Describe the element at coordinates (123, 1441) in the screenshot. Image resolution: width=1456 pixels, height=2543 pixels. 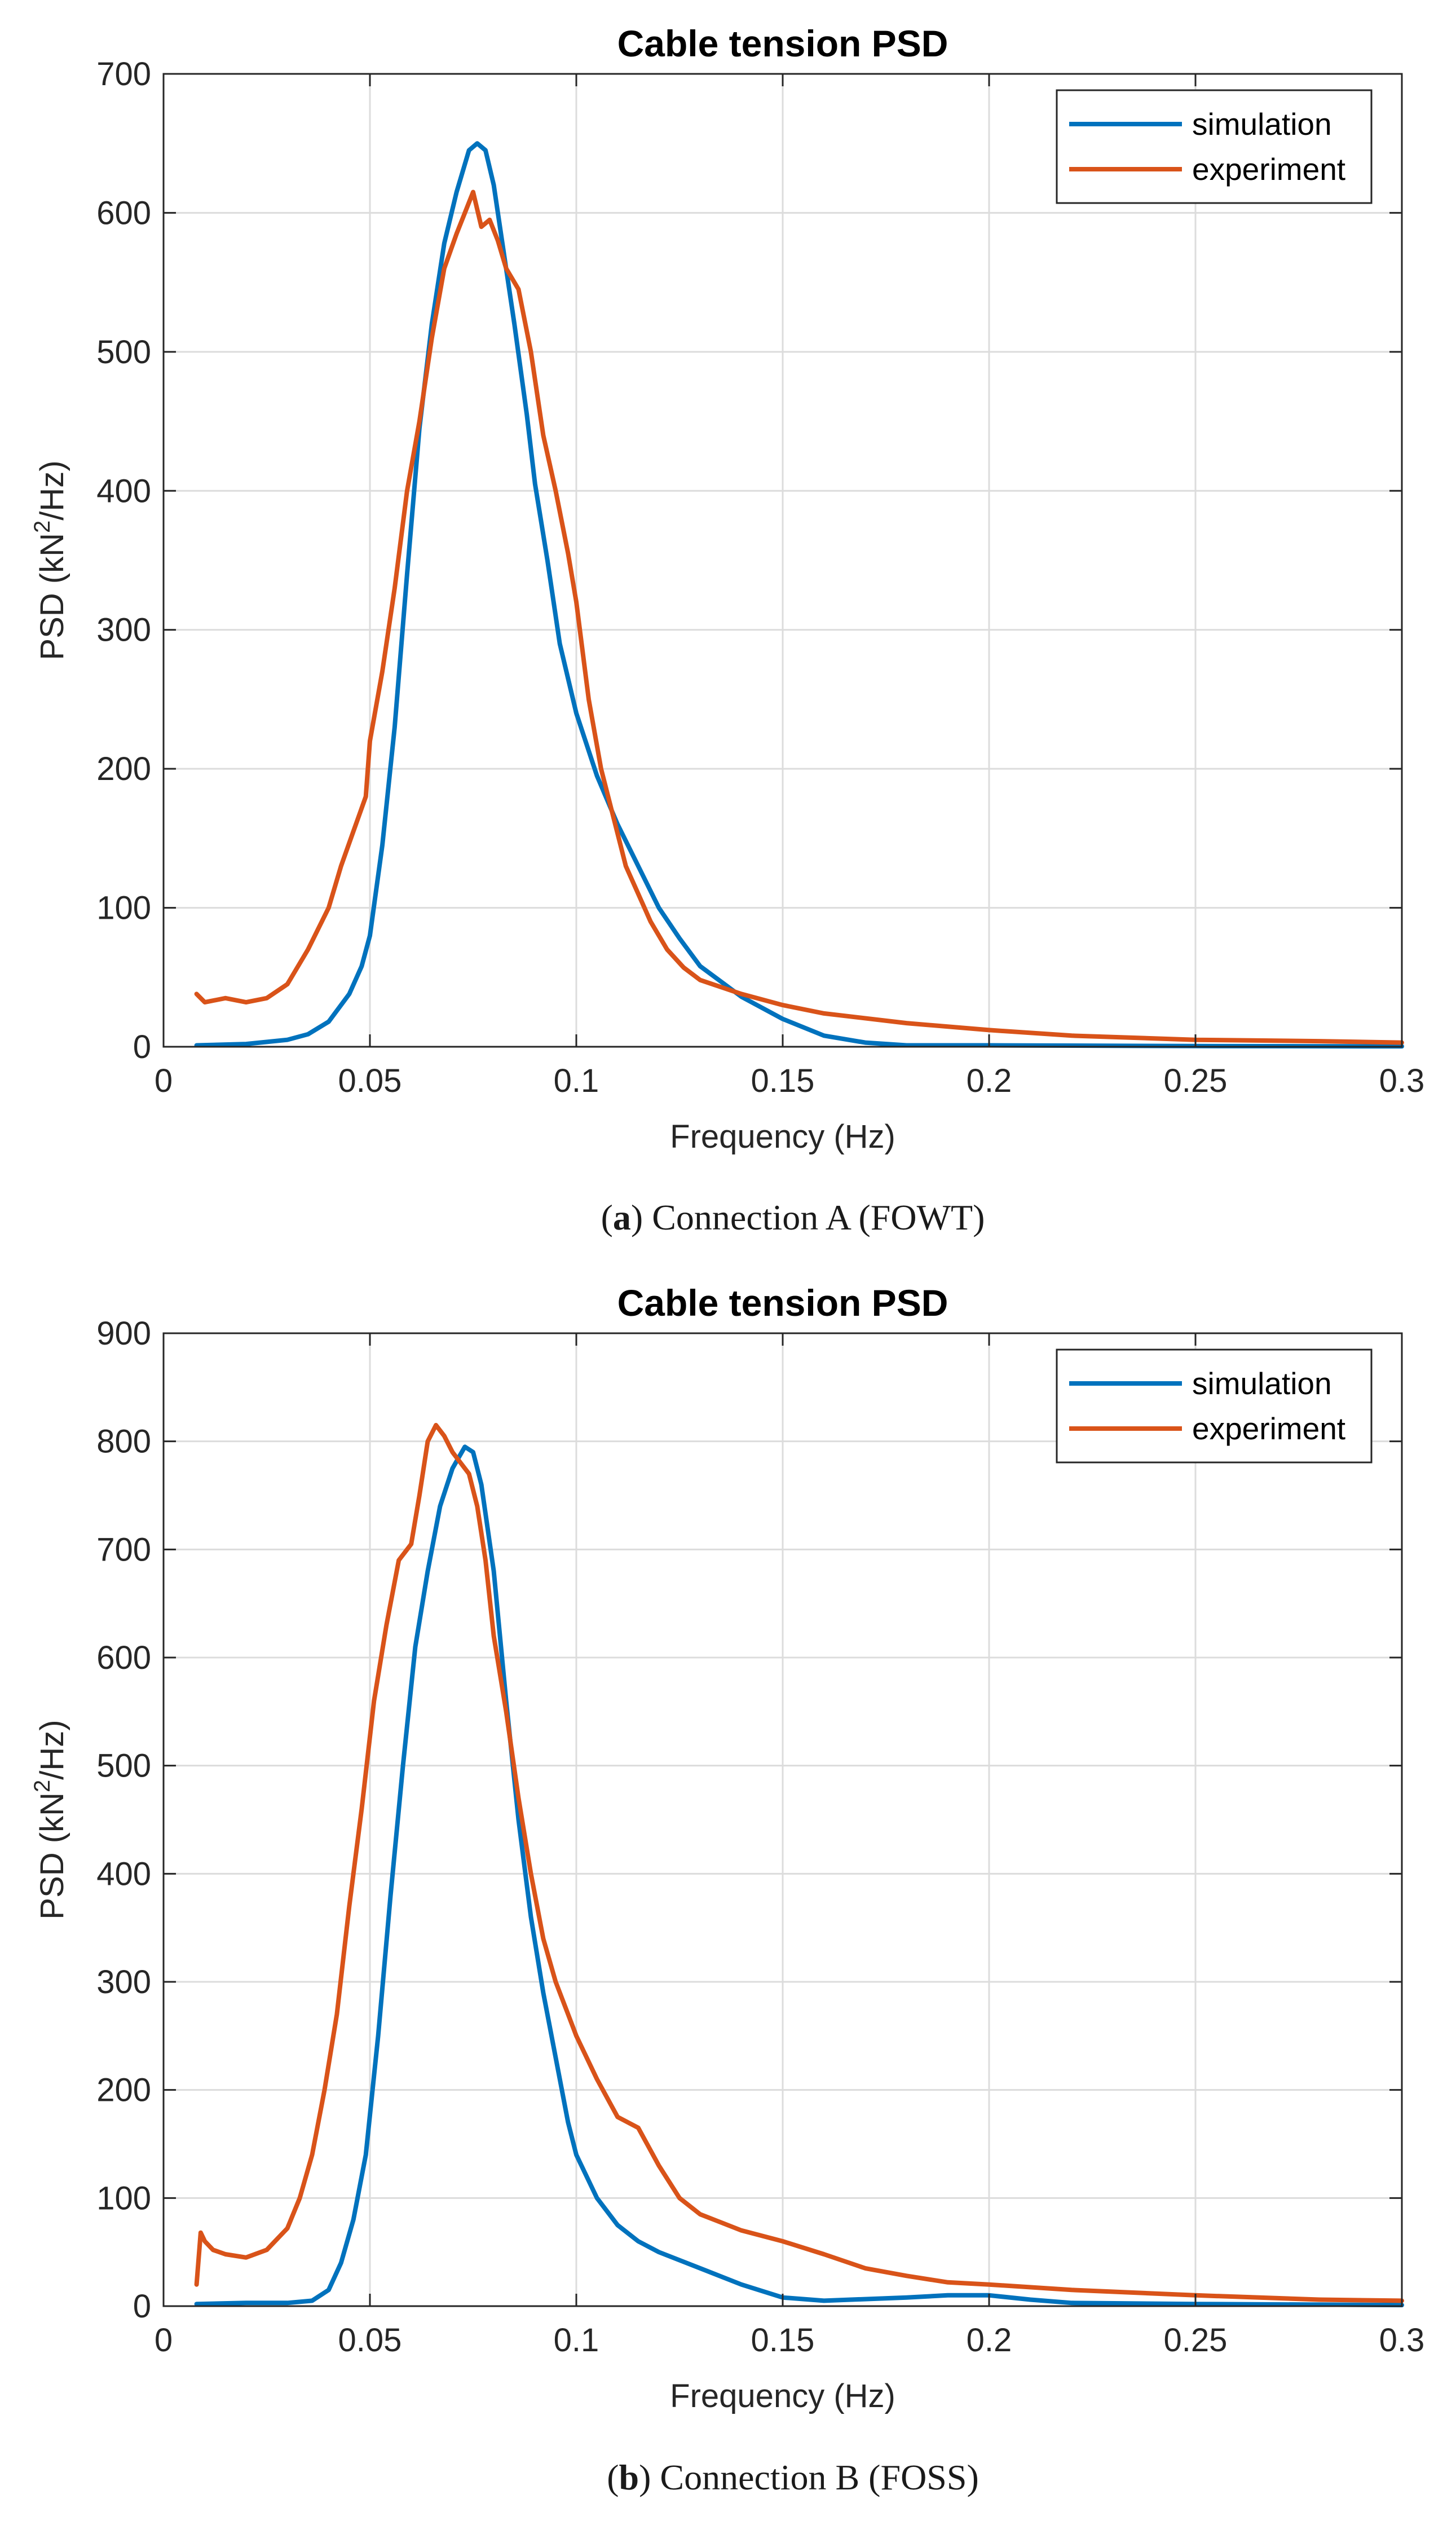
I see `y-tick-label: 800` at that location.